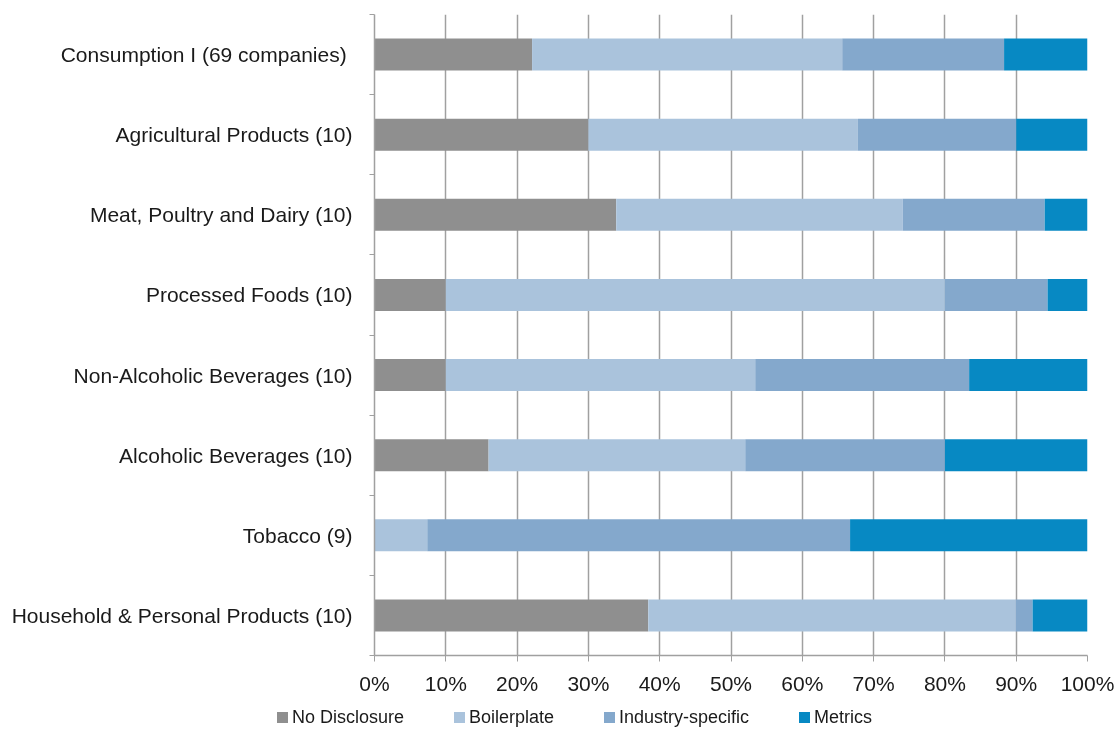 The width and height of the screenshot is (1117, 756). Describe the element at coordinates (731, 683) in the screenshot. I see `x-tick-label: 50%` at that location.